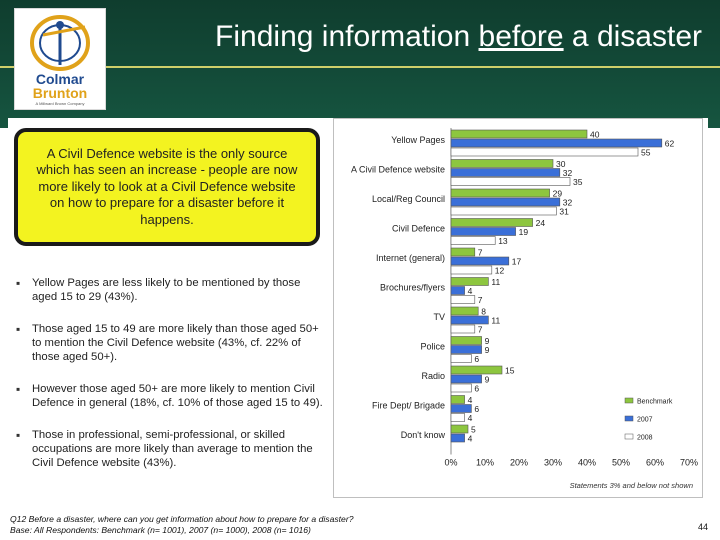 This screenshot has width=720, height=540. I want to click on logo-emblem-icon, so click(60, 43).